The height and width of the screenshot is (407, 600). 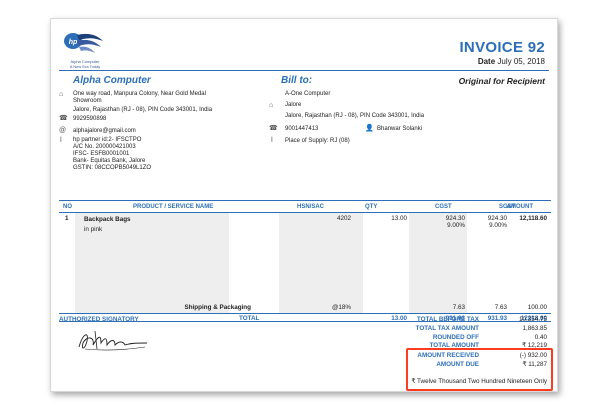 I want to click on header-divider, so click(x=304, y=70).